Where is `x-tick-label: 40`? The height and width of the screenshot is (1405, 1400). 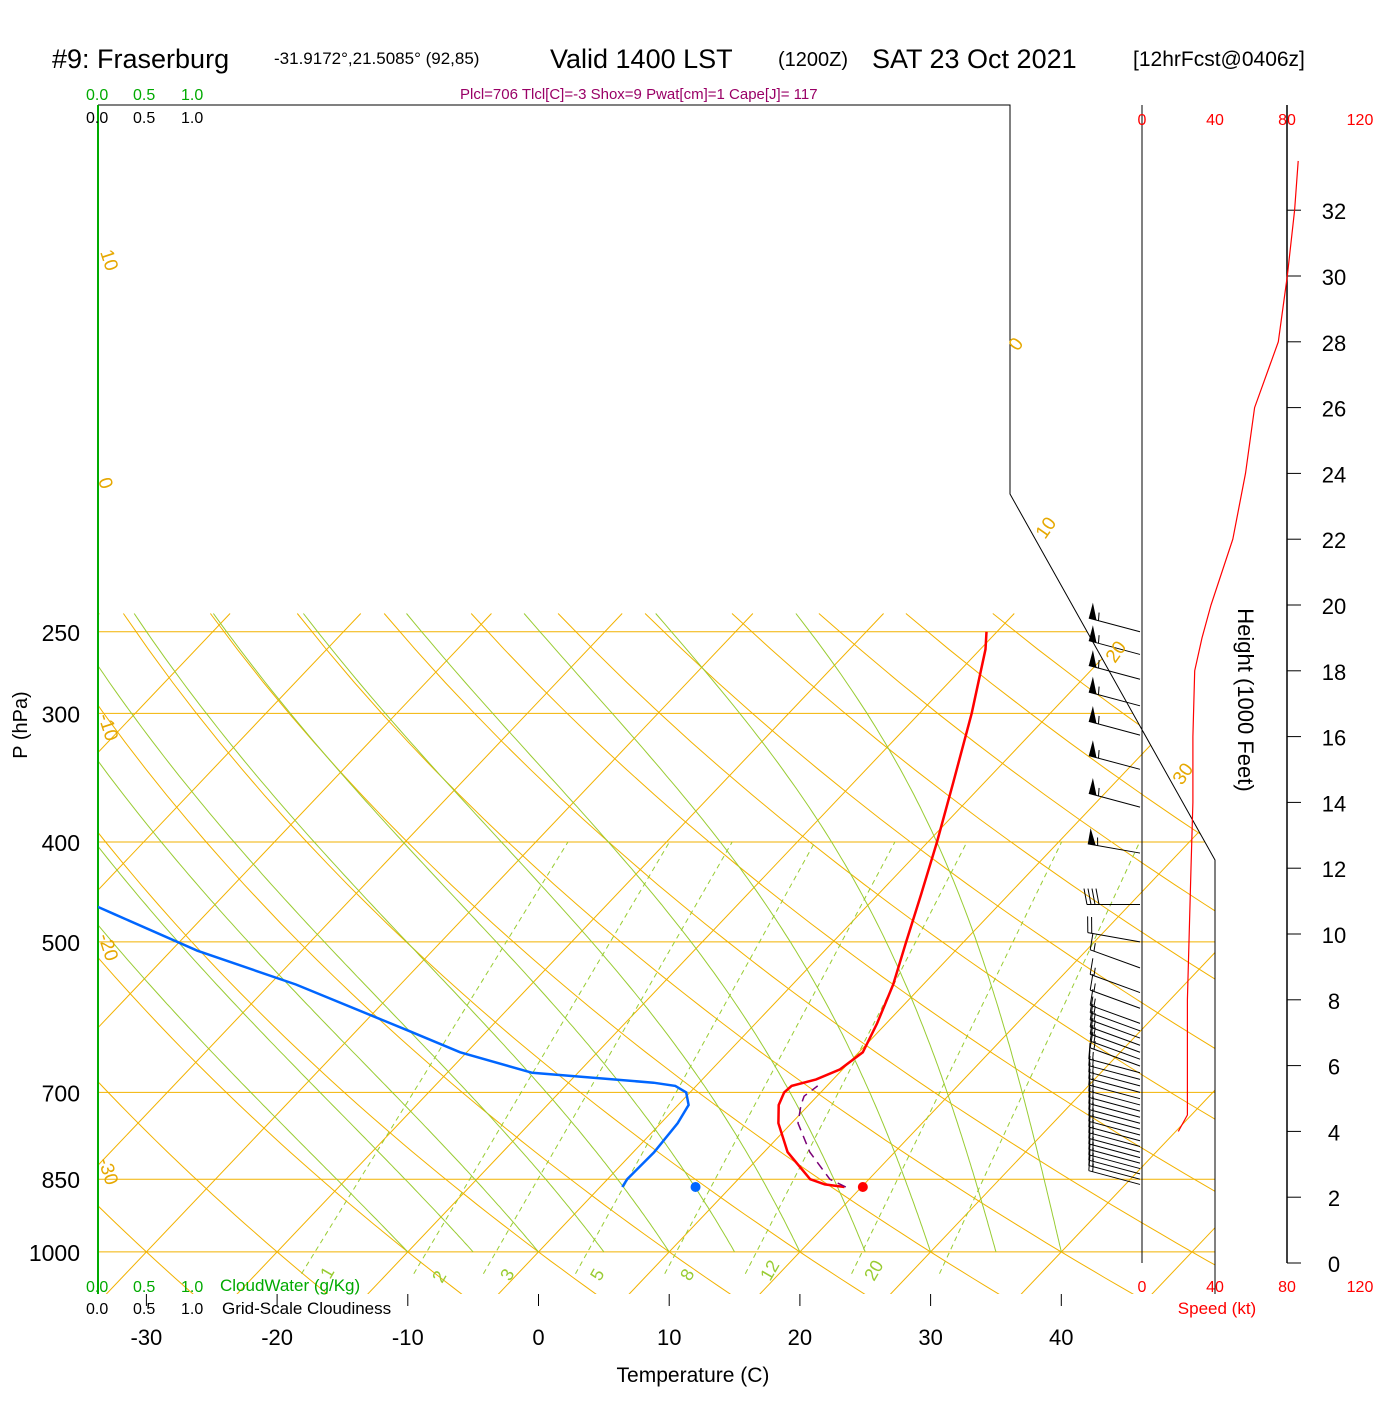
x-tick-label: 40 is located at coordinates (1061, 1337).